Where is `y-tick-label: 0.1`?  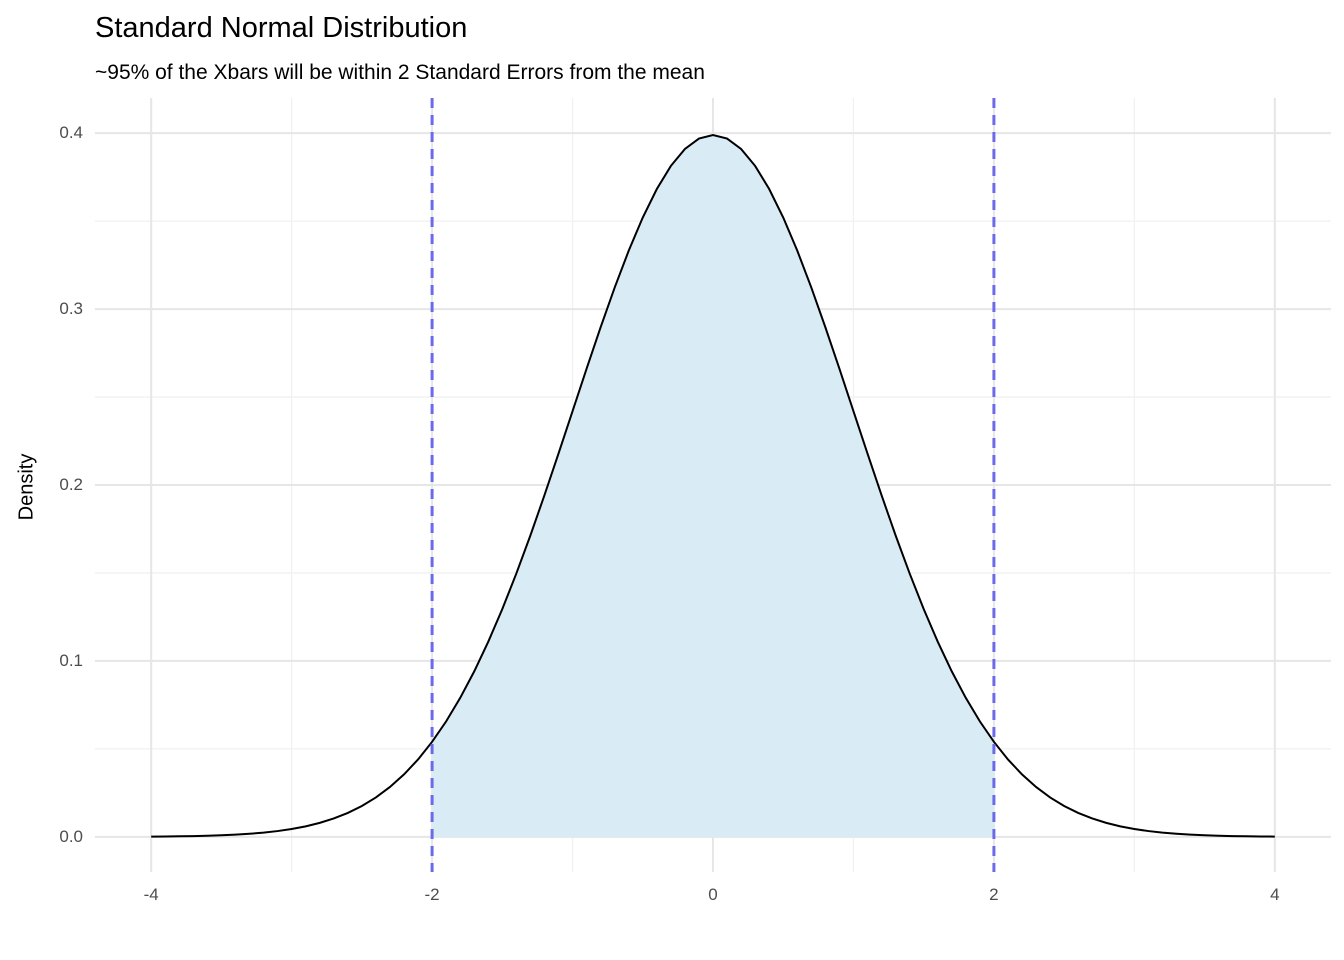 y-tick-label: 0.1 is located at coordinates (71, 660).